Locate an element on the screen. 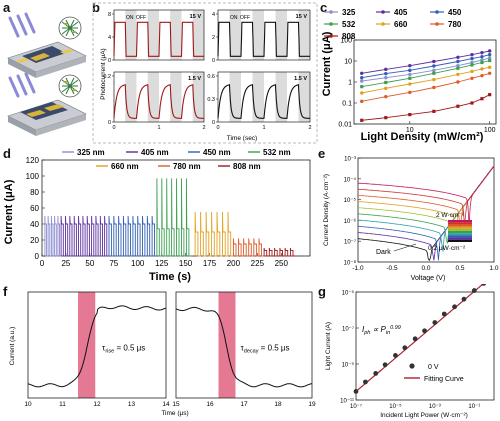 This screenshot has width=500, height=421. c-ytick-label: 10 is located at coordinates (348, 62).